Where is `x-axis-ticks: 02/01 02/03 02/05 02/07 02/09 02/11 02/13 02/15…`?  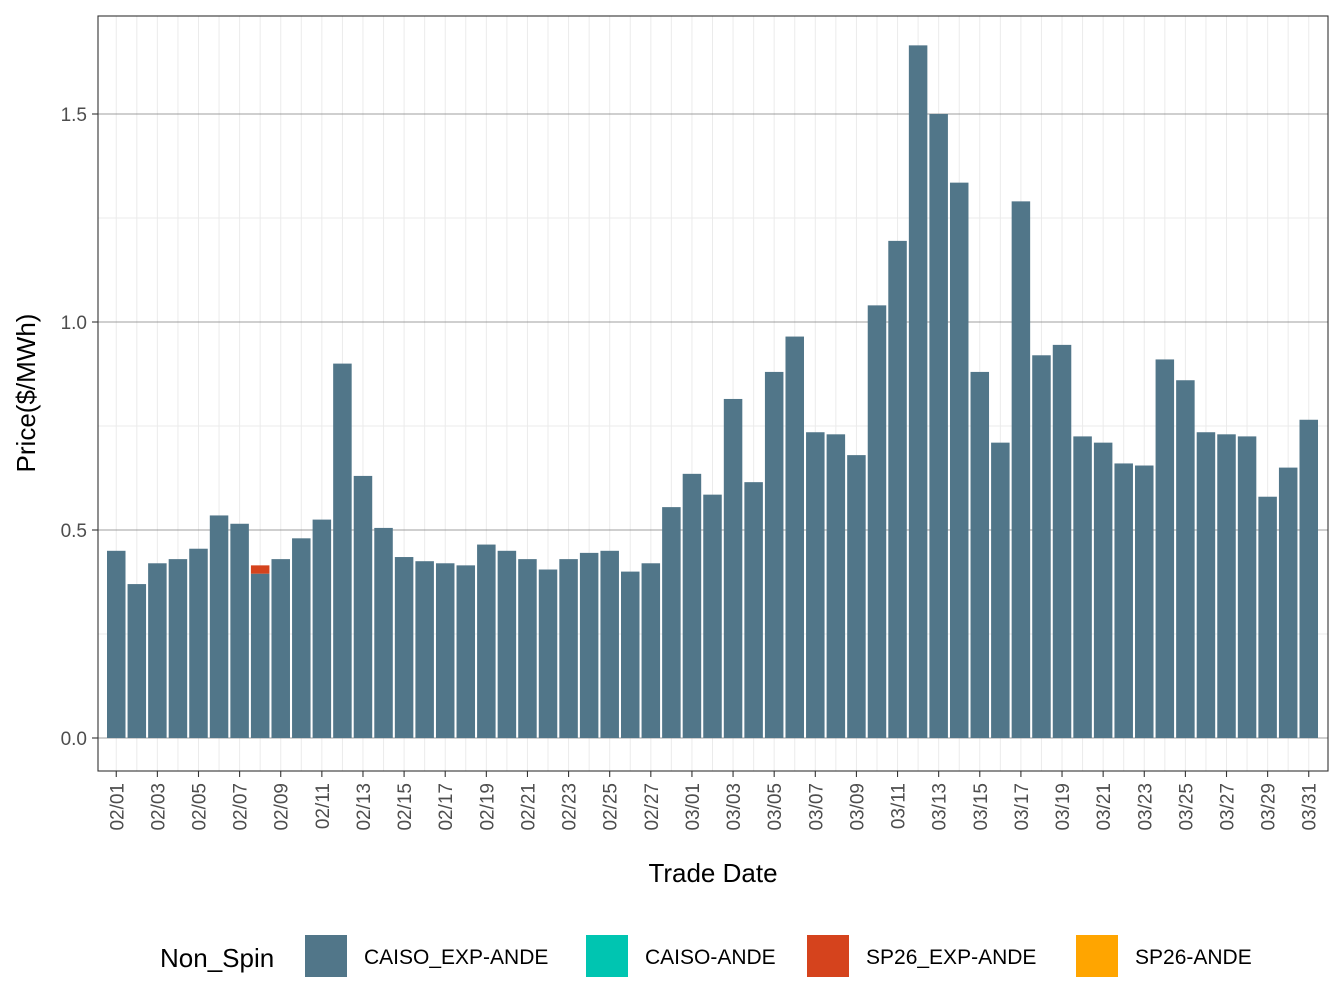 x-axis-ticks: 02/01 02/03 02/05 02/07 02/09 02/11 02/13 02/15… is located at coordinates (714, 801).